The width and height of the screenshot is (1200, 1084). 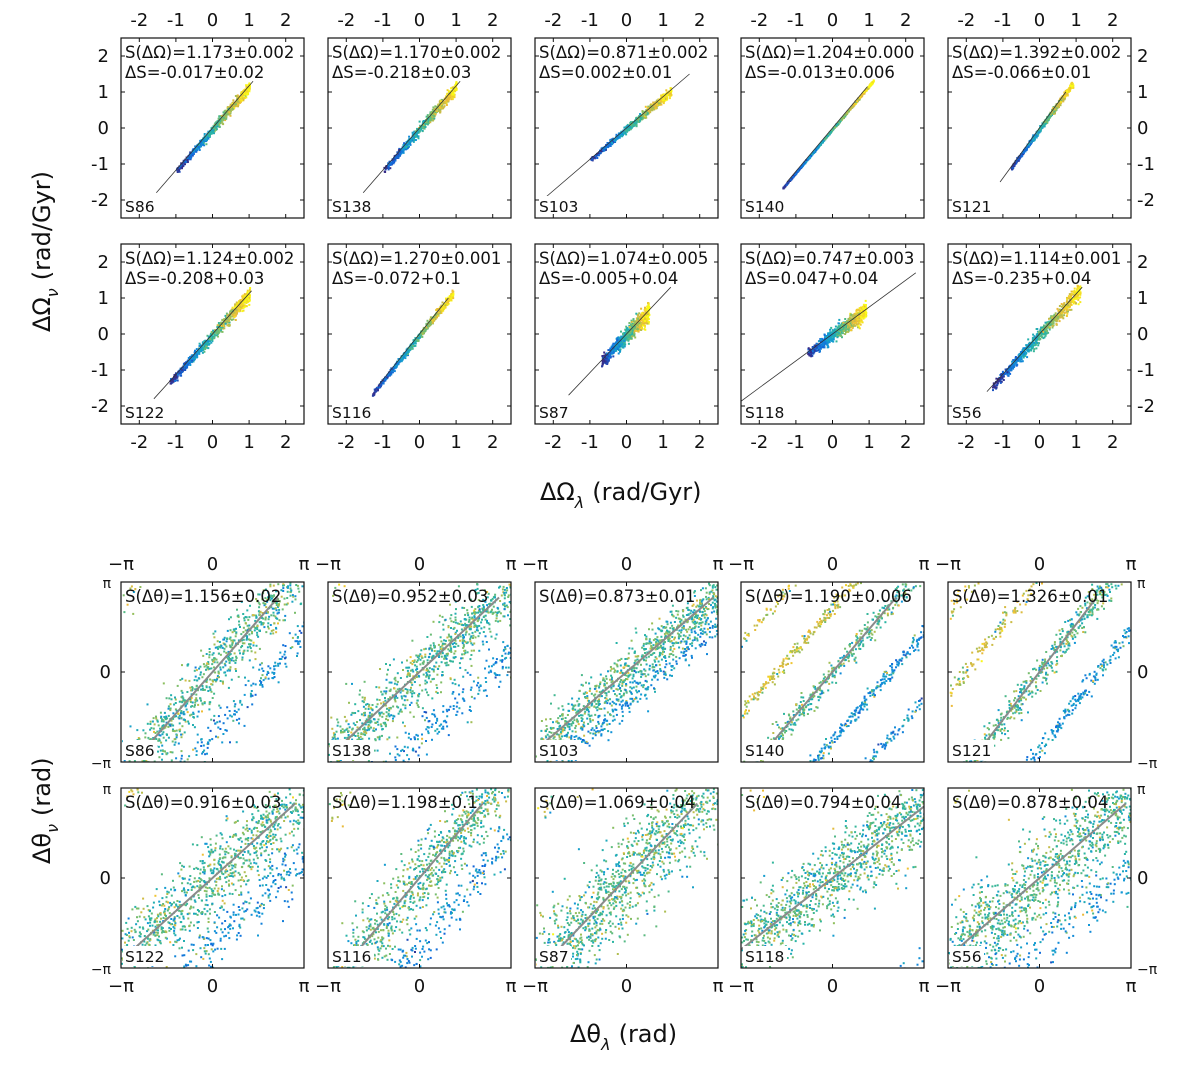 I want to click on stream-label-bg, so click(x=145, y=412).